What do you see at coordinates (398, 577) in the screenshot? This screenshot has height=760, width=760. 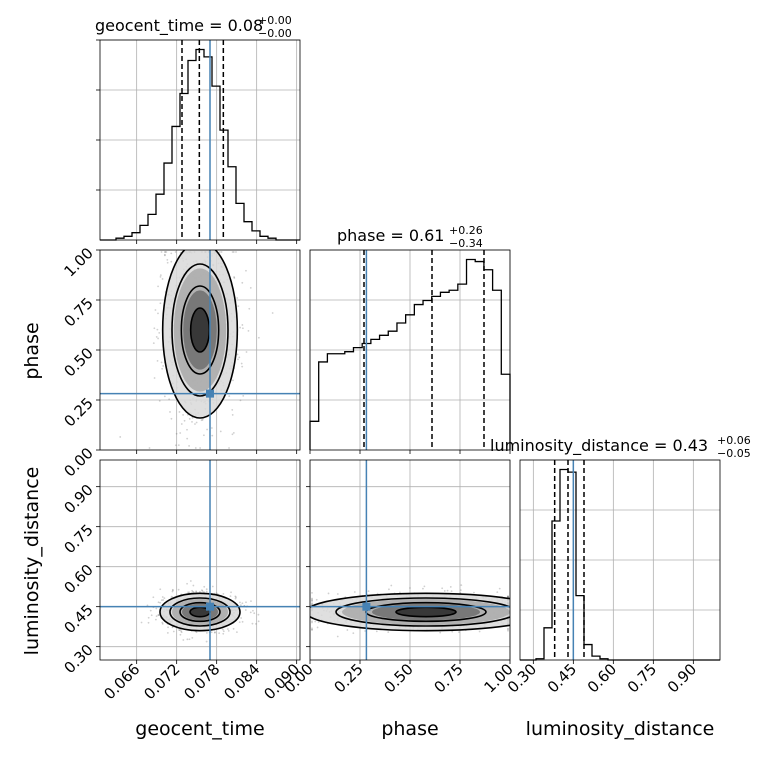 I see `panel-phase-vs-luminosity-distance: 0.00 0.25 0.50 0.75 1.00` at bounding box center [398, 577].